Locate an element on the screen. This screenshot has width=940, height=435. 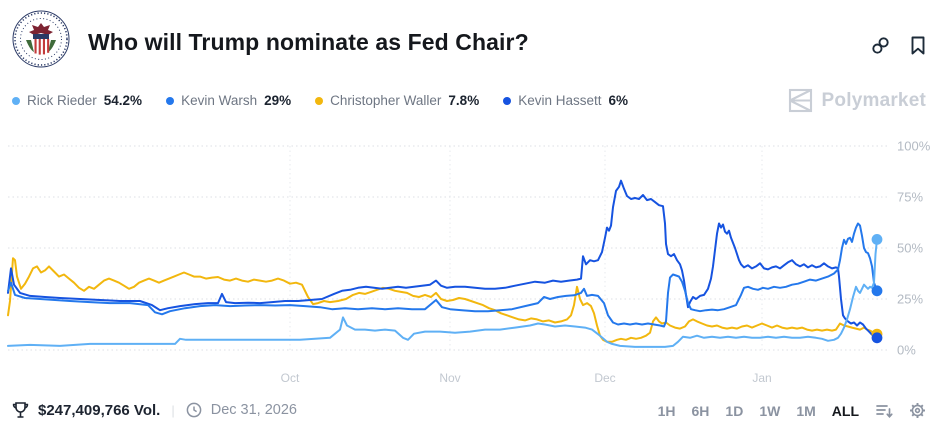
range-button-1m: 1M is located at coordinates (806, 410).